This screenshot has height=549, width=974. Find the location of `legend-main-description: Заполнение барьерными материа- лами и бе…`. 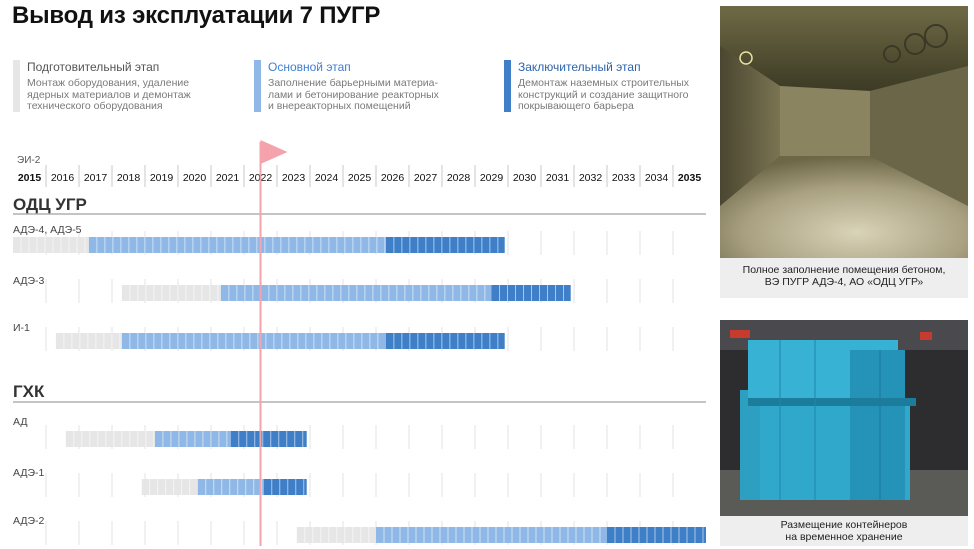

legend-main-description: Заполнение барьерными материа- лами и бе… is located at coordinates (353, 94).